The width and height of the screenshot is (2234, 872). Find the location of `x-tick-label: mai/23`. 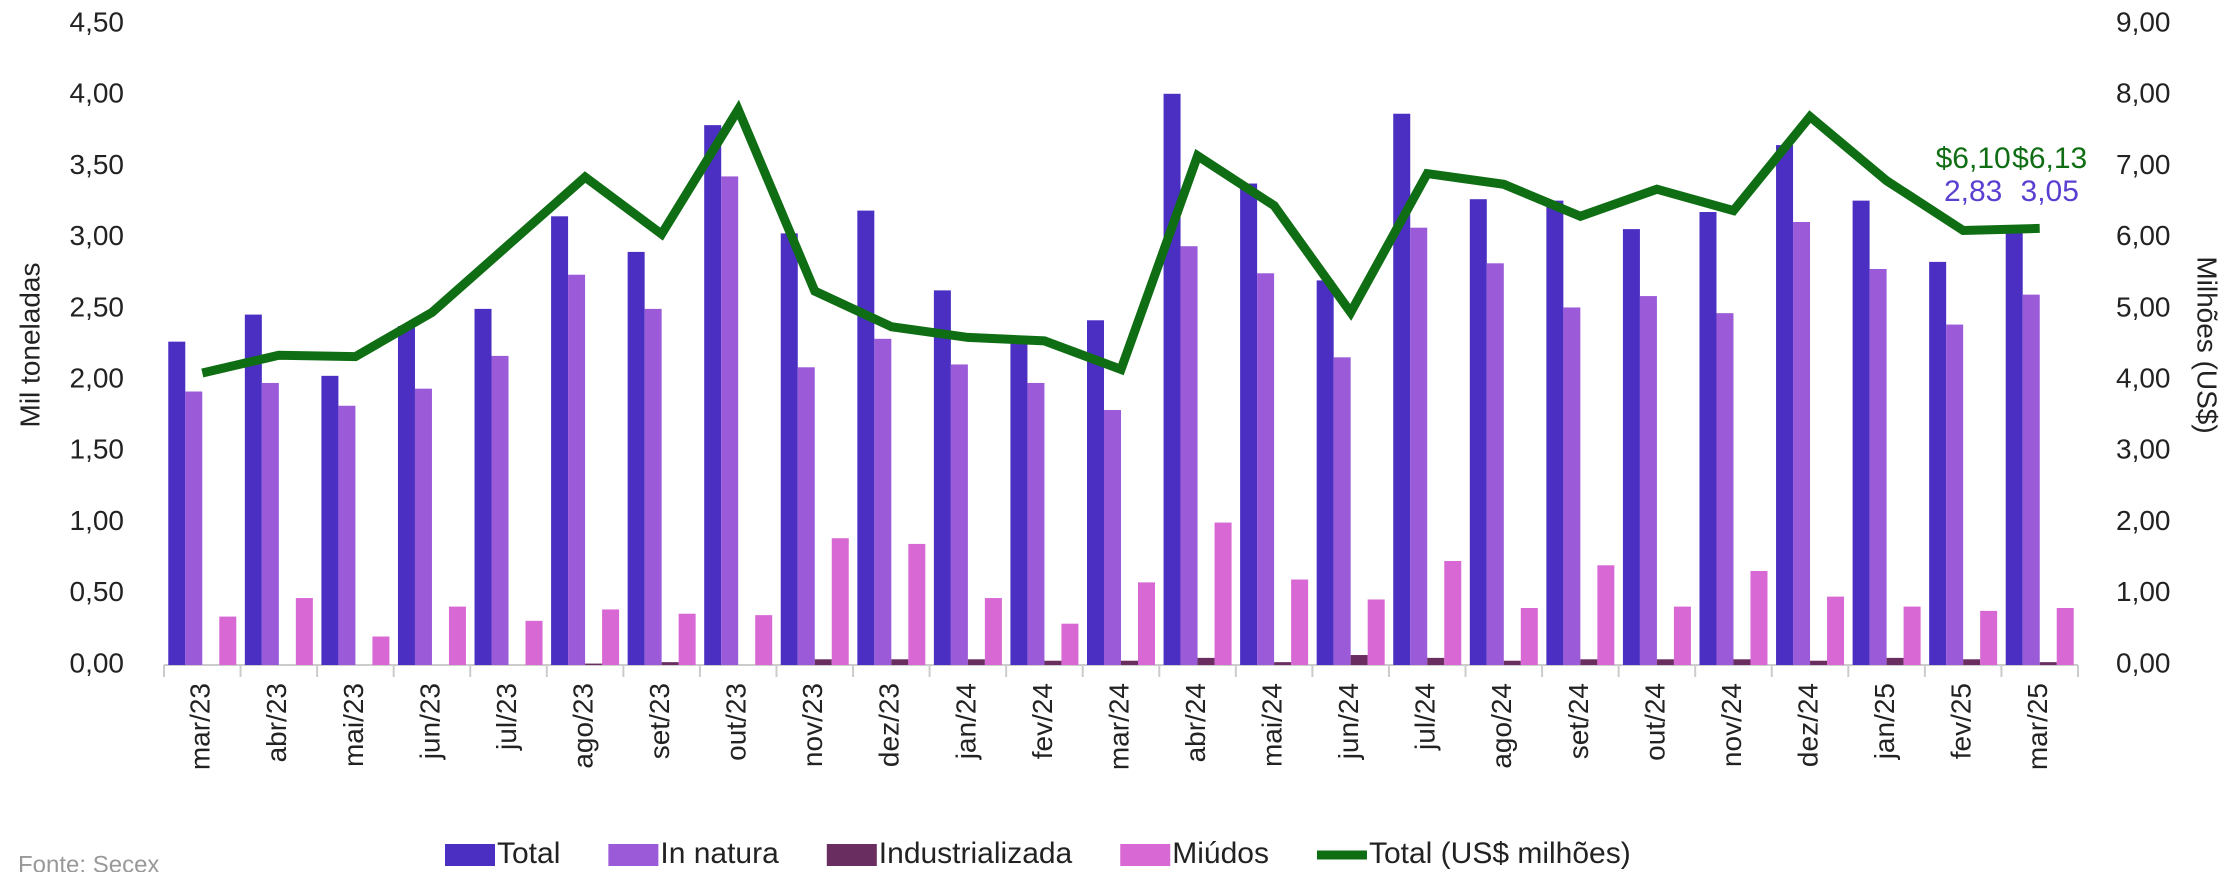

x-tick-label: mai/23 is located at coordinates (353, 725).